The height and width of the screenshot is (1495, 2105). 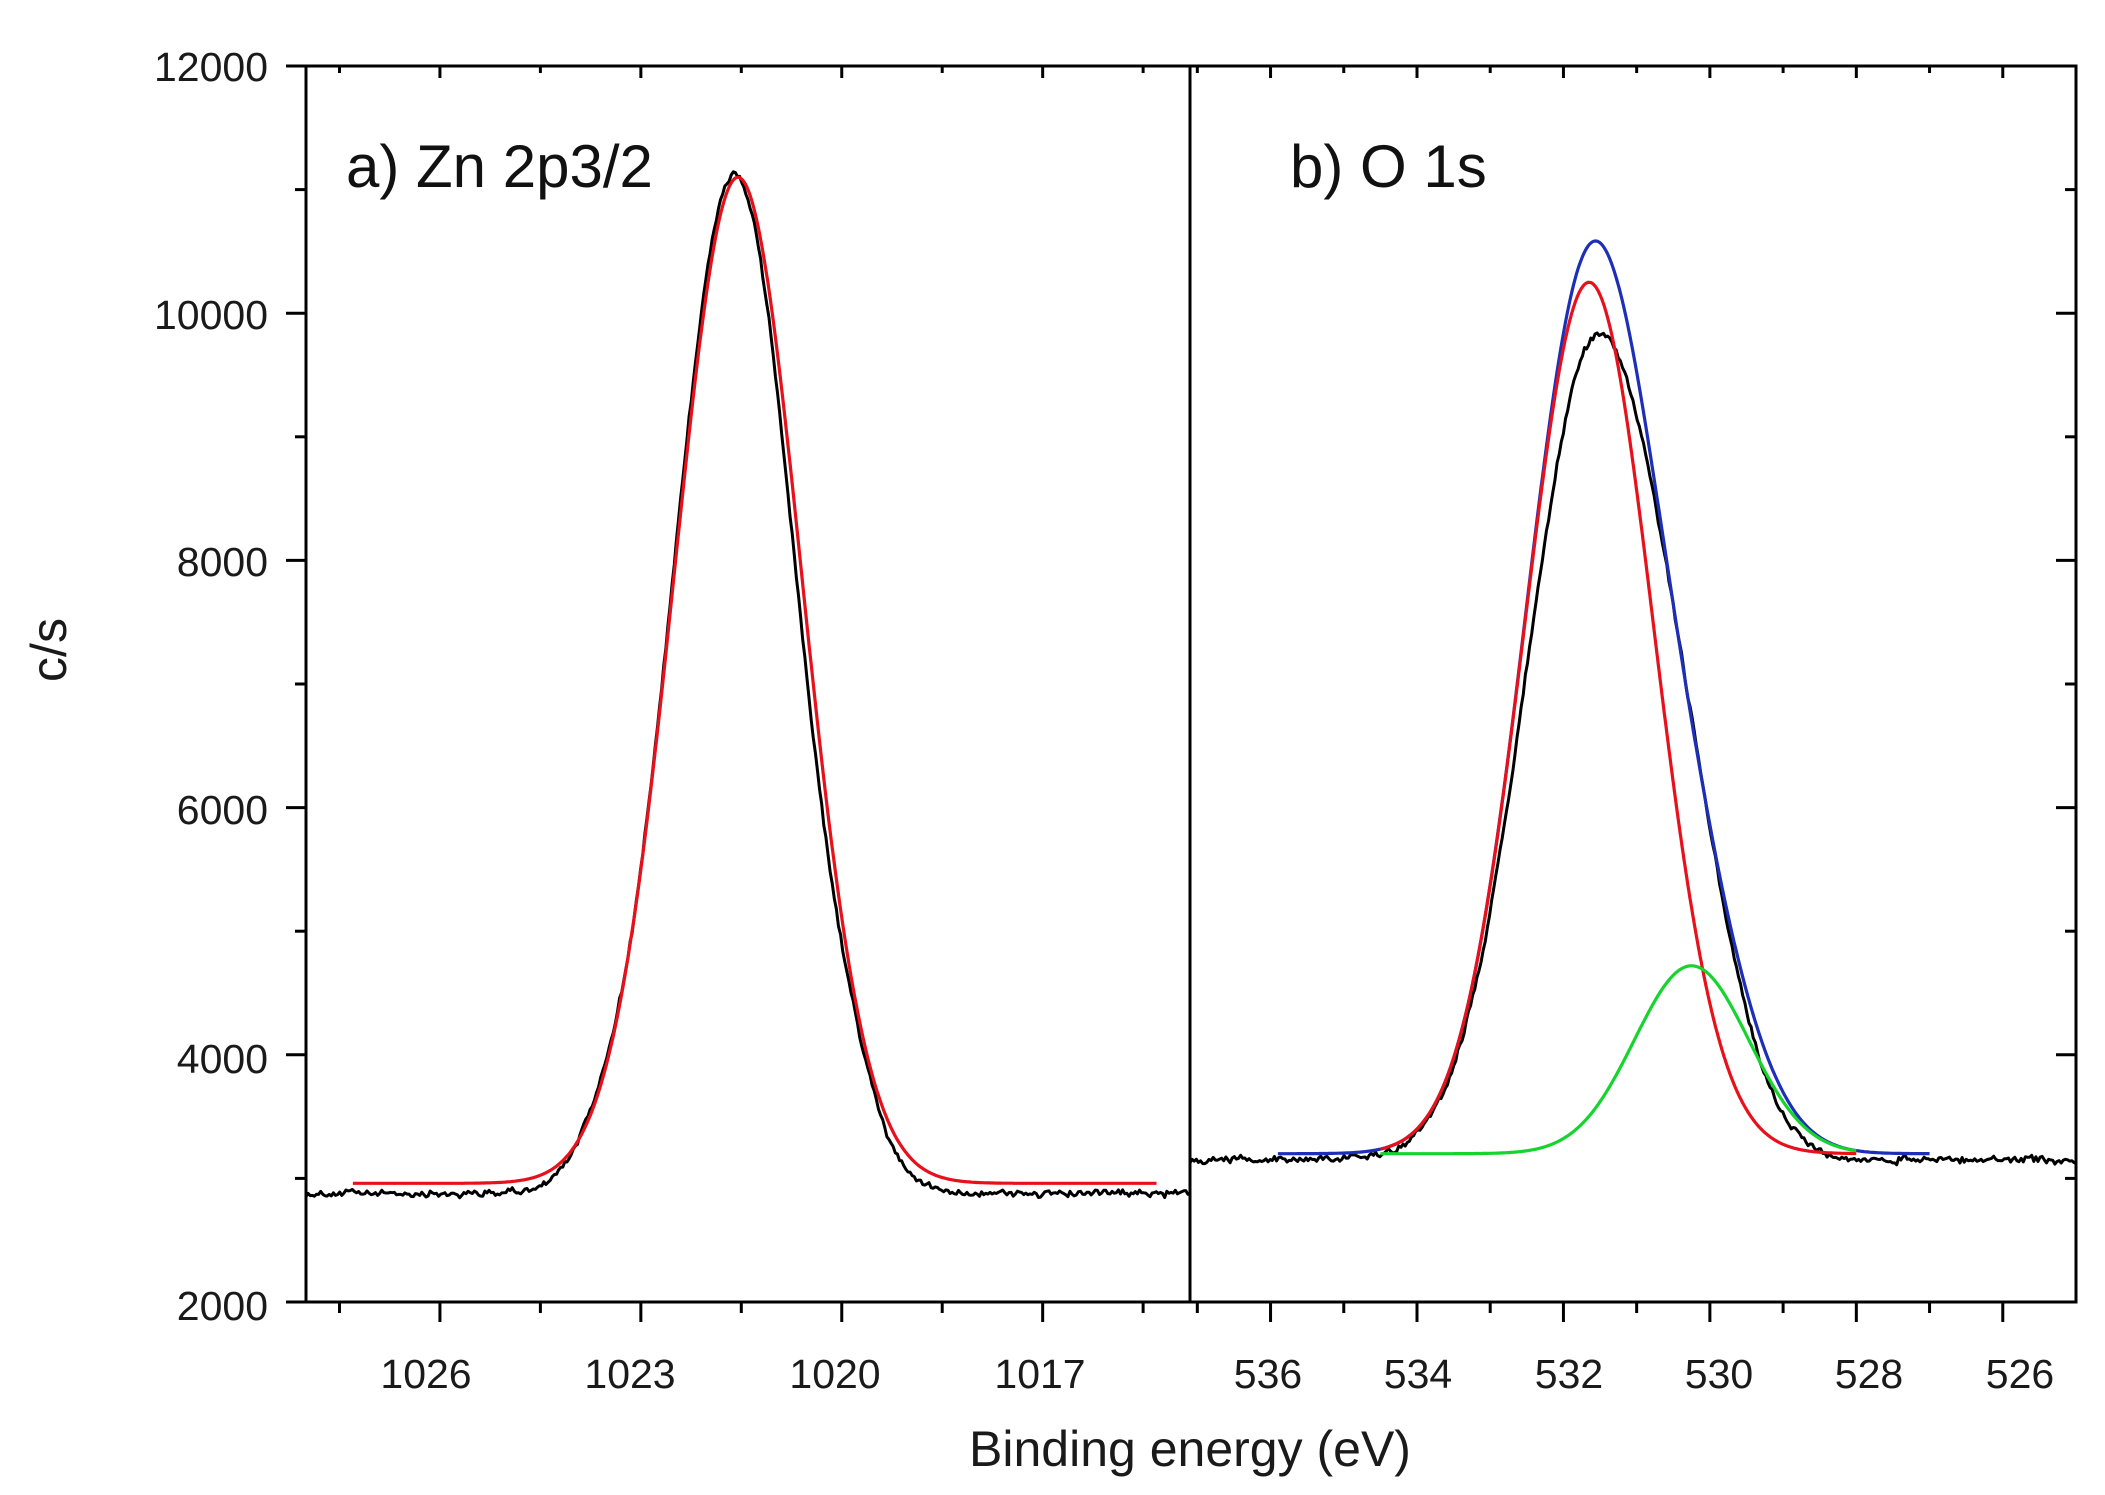 I want to click on y-tick-label: 4000, so click(x=222, y=1059).